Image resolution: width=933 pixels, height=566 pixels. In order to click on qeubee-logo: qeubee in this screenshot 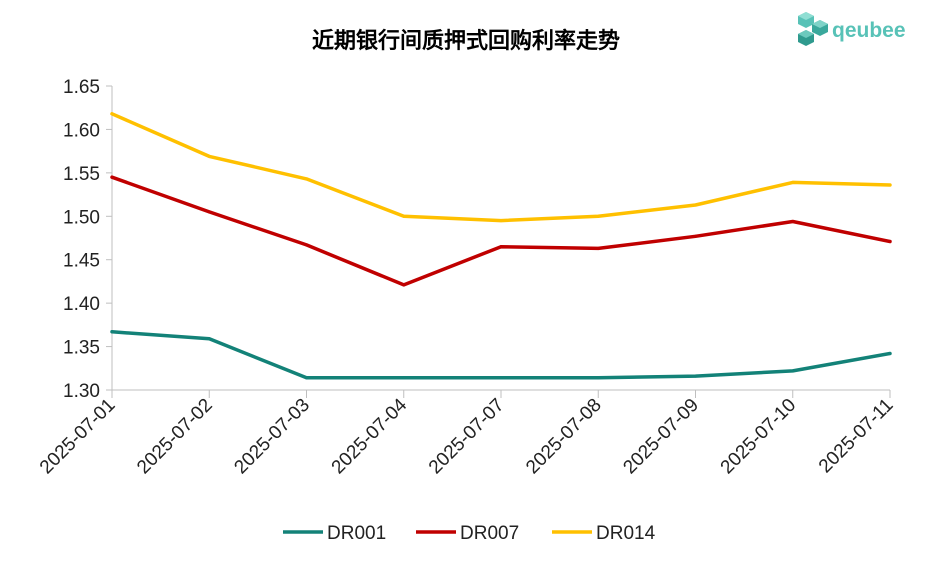, I will do `click(852, 29)`.